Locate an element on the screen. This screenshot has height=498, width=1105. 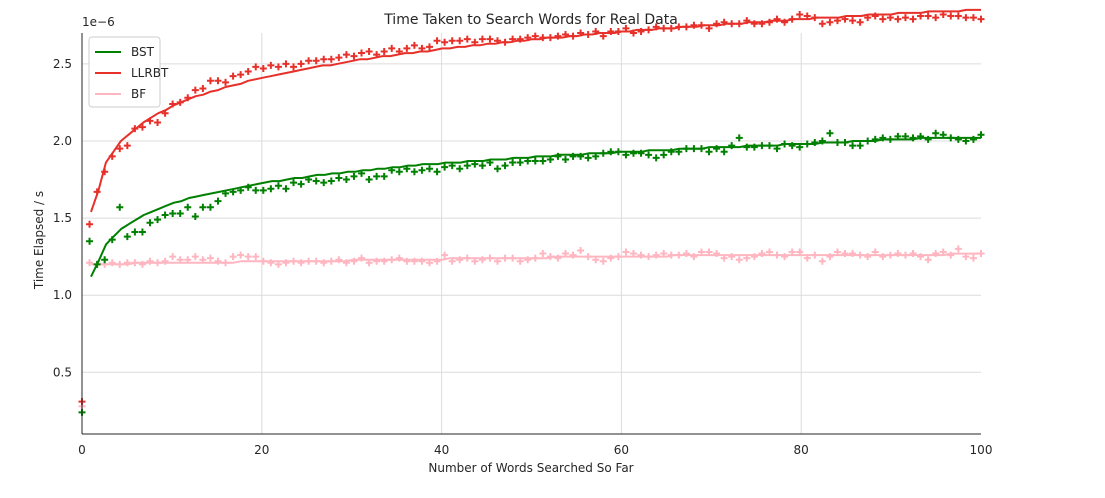
y-tick-label: 1.0 is located at coordinates (62, 295).